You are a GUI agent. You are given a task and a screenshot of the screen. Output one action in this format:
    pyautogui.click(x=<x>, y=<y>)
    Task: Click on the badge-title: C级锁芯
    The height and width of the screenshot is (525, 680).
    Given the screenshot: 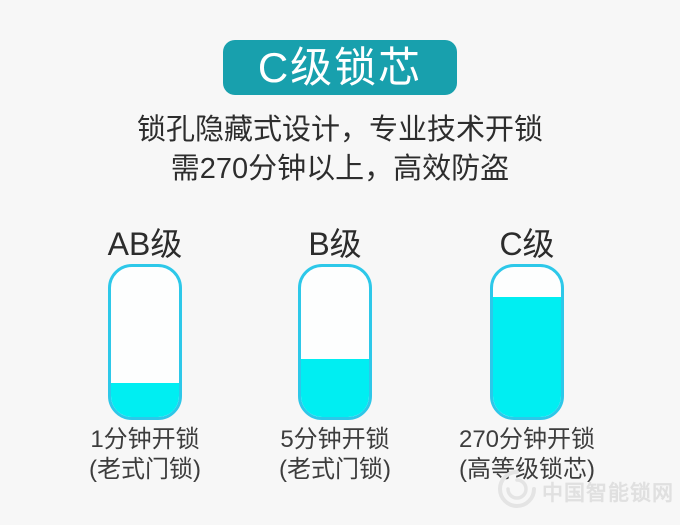 What is the action you would take?
    pyautogui.click(x=340, y=67)
    